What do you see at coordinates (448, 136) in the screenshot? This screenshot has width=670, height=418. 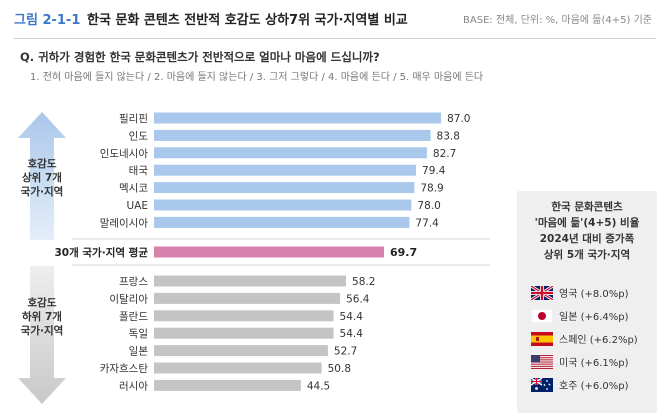 I see `top-value-label: 83.8` at bounding box center [448, 136].